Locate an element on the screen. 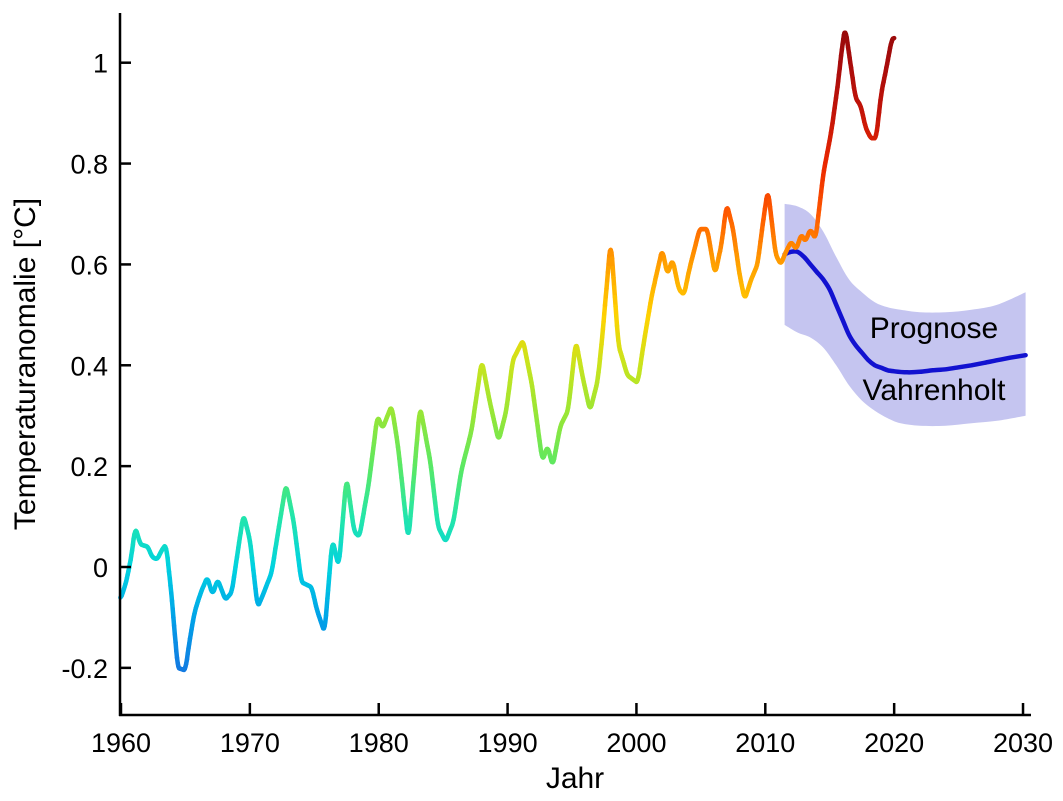 Image resolution: width=1063 pixels, height=801 pixels. x-tick-label-1960: 1960 is located at coordinates (121, 743).